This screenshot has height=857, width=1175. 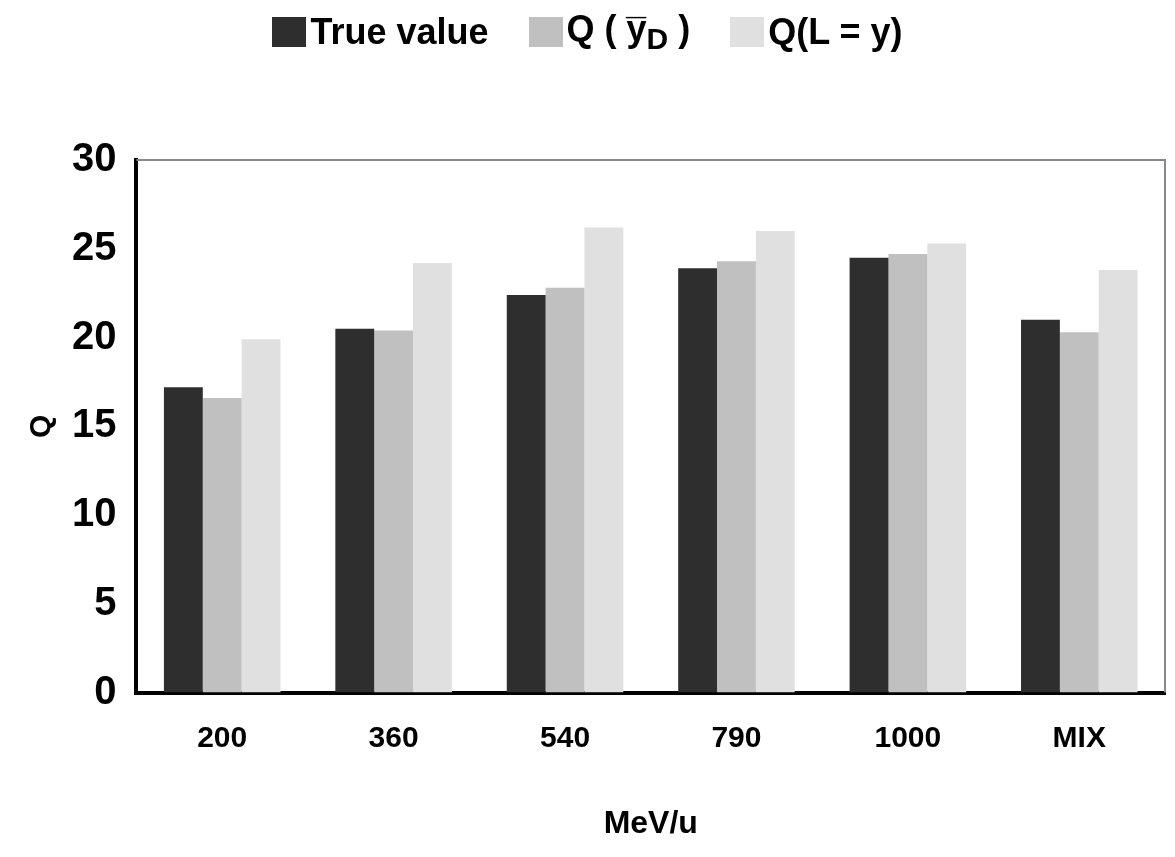 I want to click on y-tick-label: 25, so click(x=94, y=245).